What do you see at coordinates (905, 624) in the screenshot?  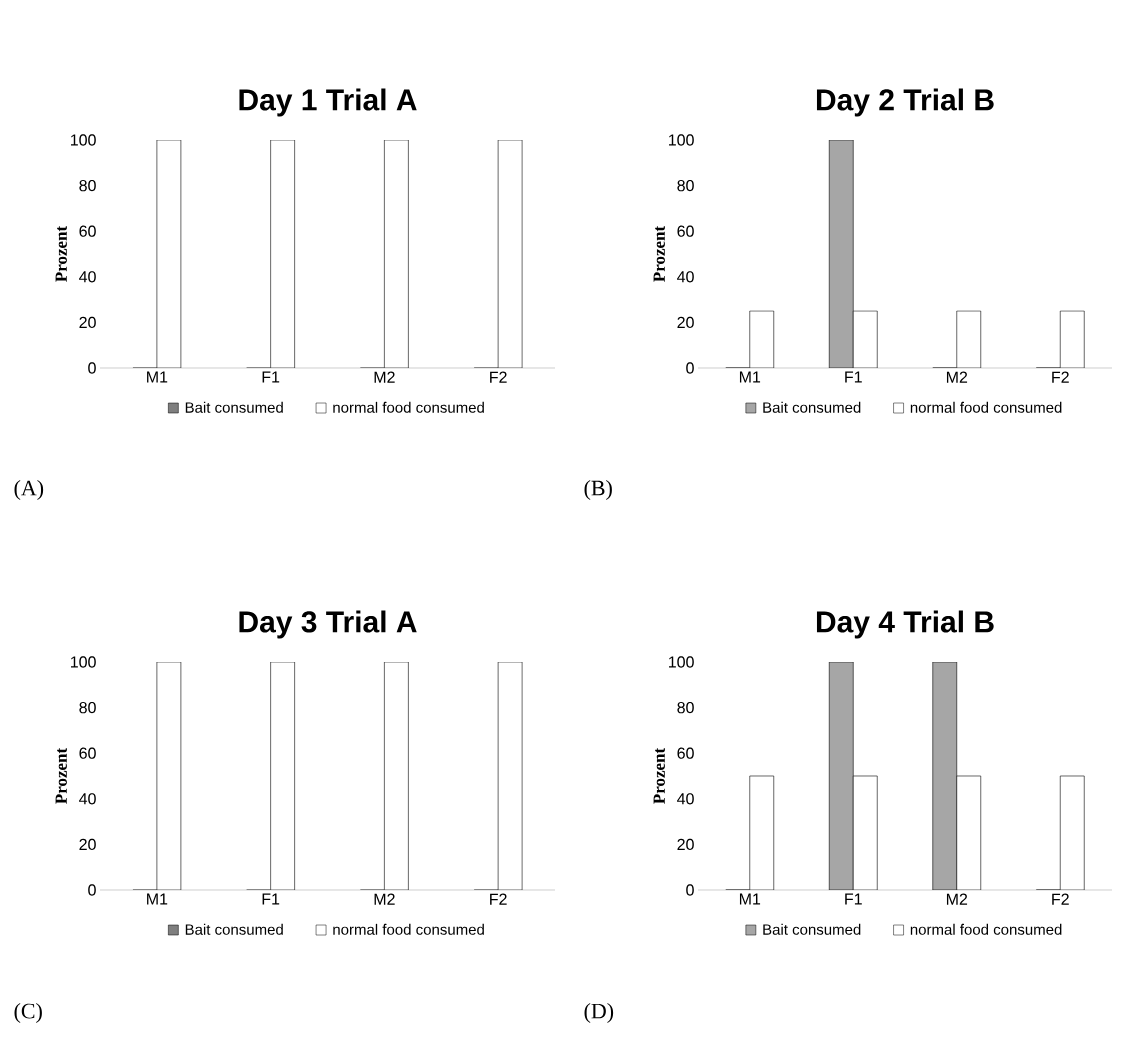 I see `chart-title: Day 4 Trial B` at bounding box center [905, 624].